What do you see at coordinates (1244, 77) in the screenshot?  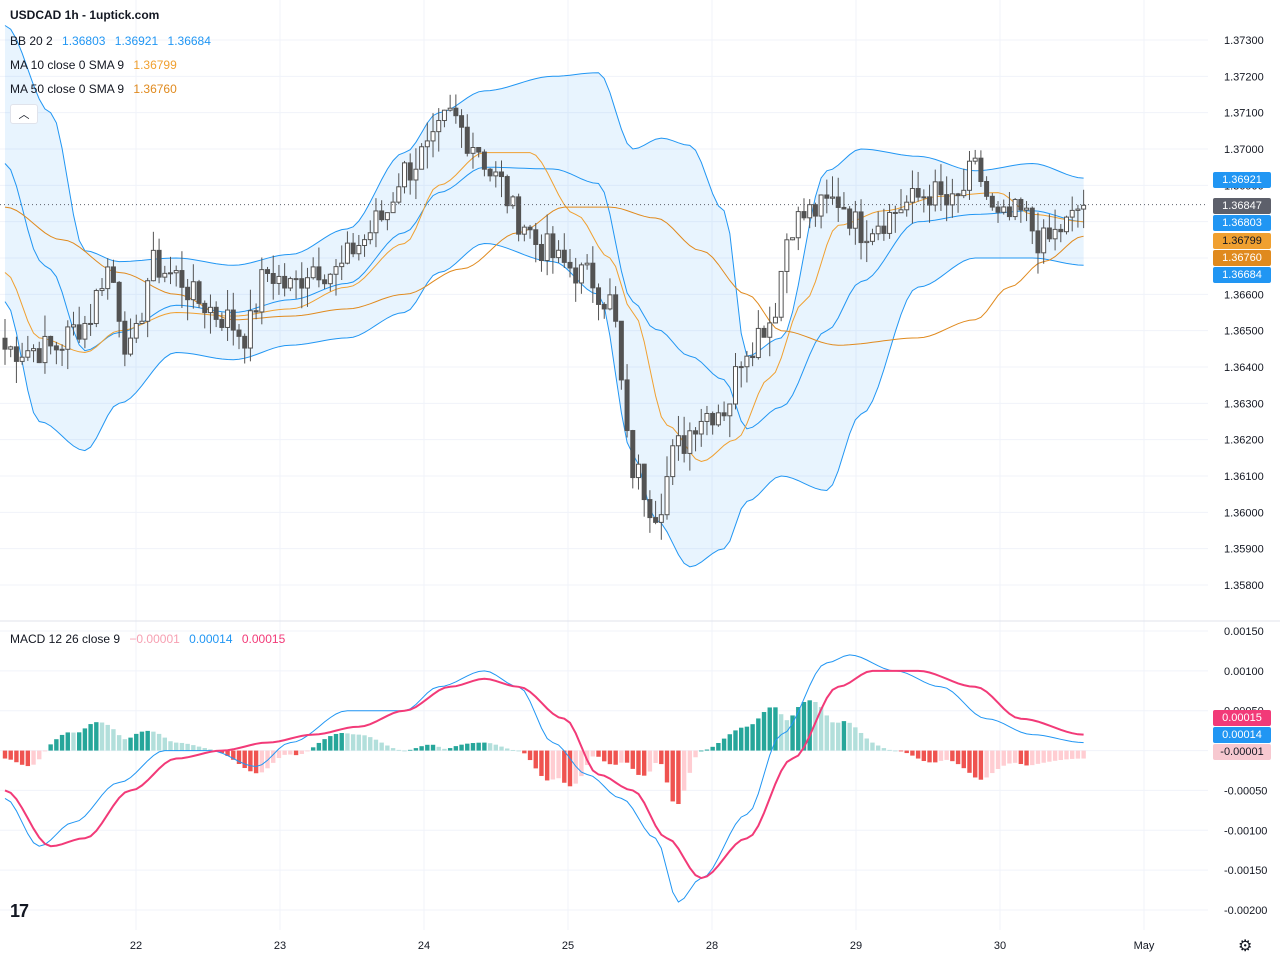 I see `price-tick-label: 1.37200` at bounding box center [1244, 77].